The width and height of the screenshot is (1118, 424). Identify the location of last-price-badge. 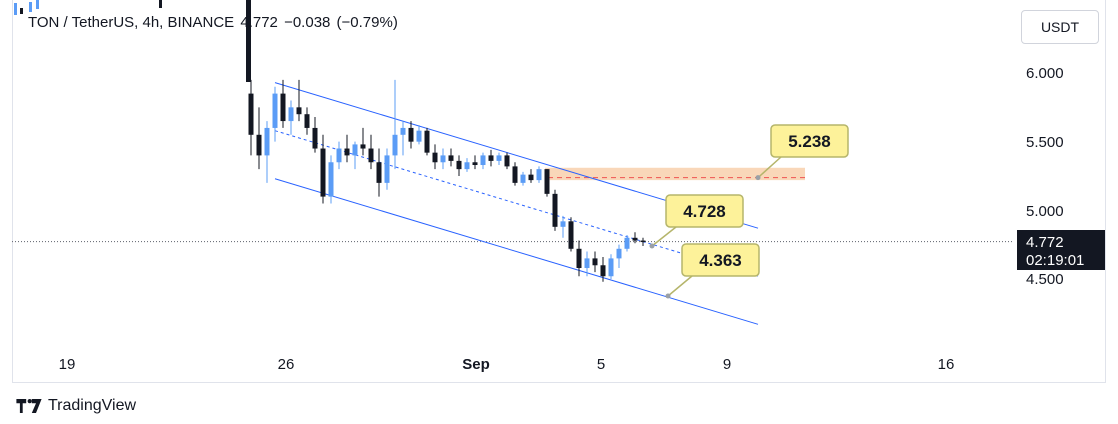
(1061, 250).